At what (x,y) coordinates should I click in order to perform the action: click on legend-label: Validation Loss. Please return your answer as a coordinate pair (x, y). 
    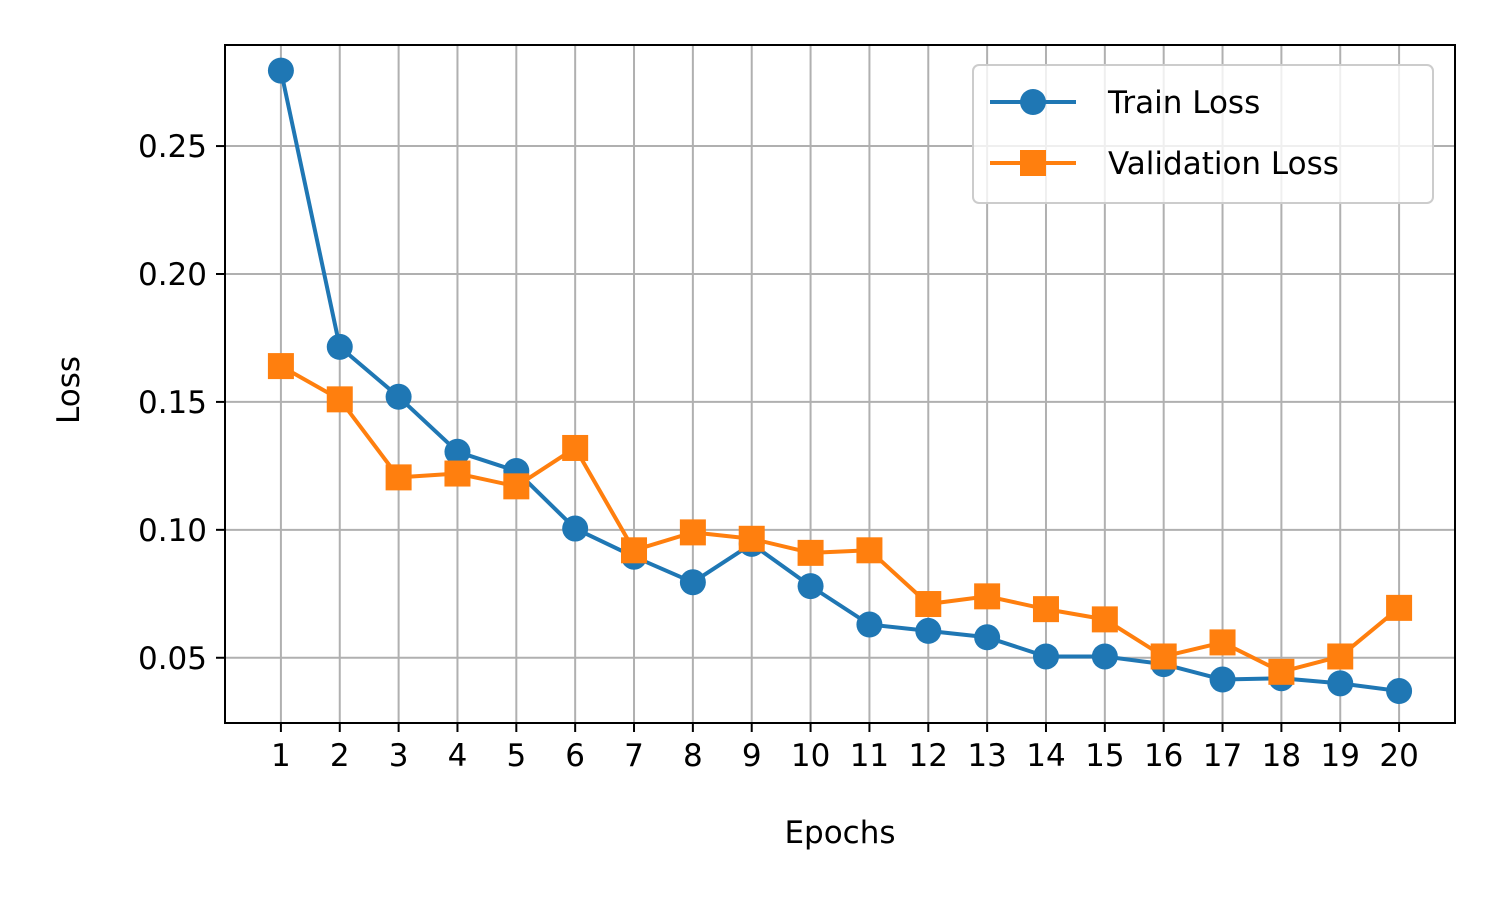
    Looking at the image, I should click on (1223, 164).